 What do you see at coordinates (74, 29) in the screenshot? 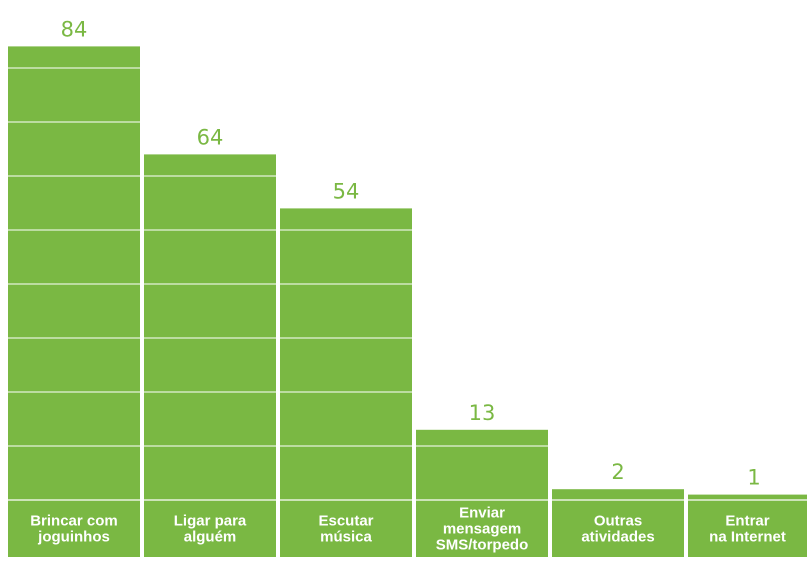
I see `value-label-0: 84` at bounding box center [74, 29].